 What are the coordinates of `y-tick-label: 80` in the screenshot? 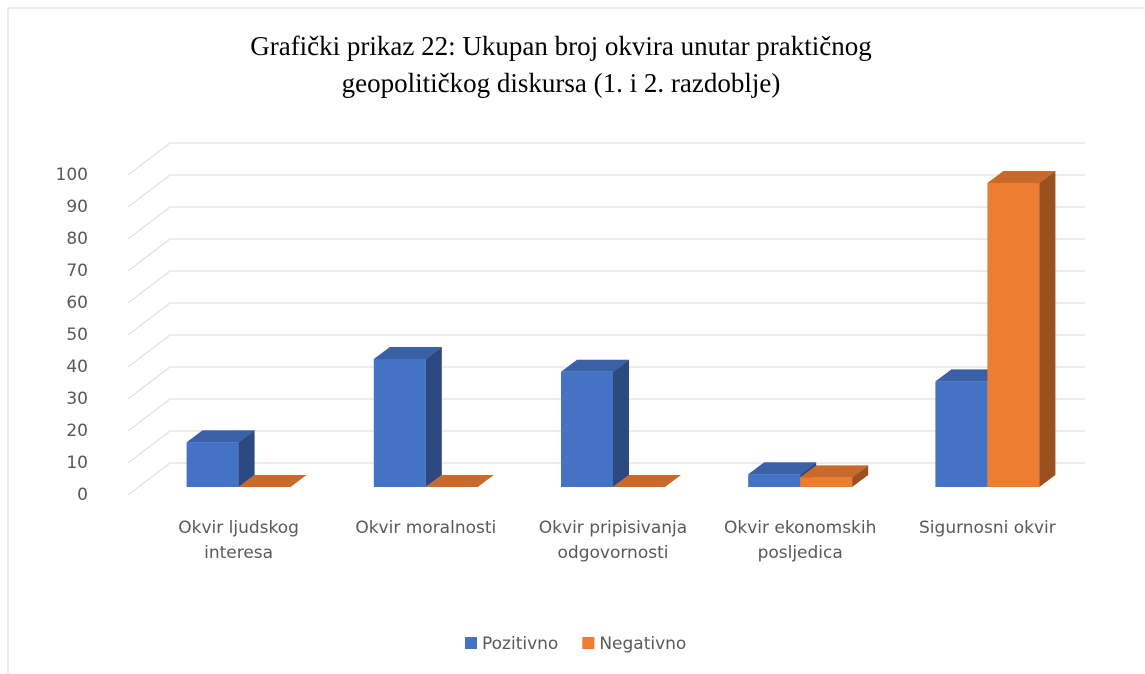 It's located at (77, 239).